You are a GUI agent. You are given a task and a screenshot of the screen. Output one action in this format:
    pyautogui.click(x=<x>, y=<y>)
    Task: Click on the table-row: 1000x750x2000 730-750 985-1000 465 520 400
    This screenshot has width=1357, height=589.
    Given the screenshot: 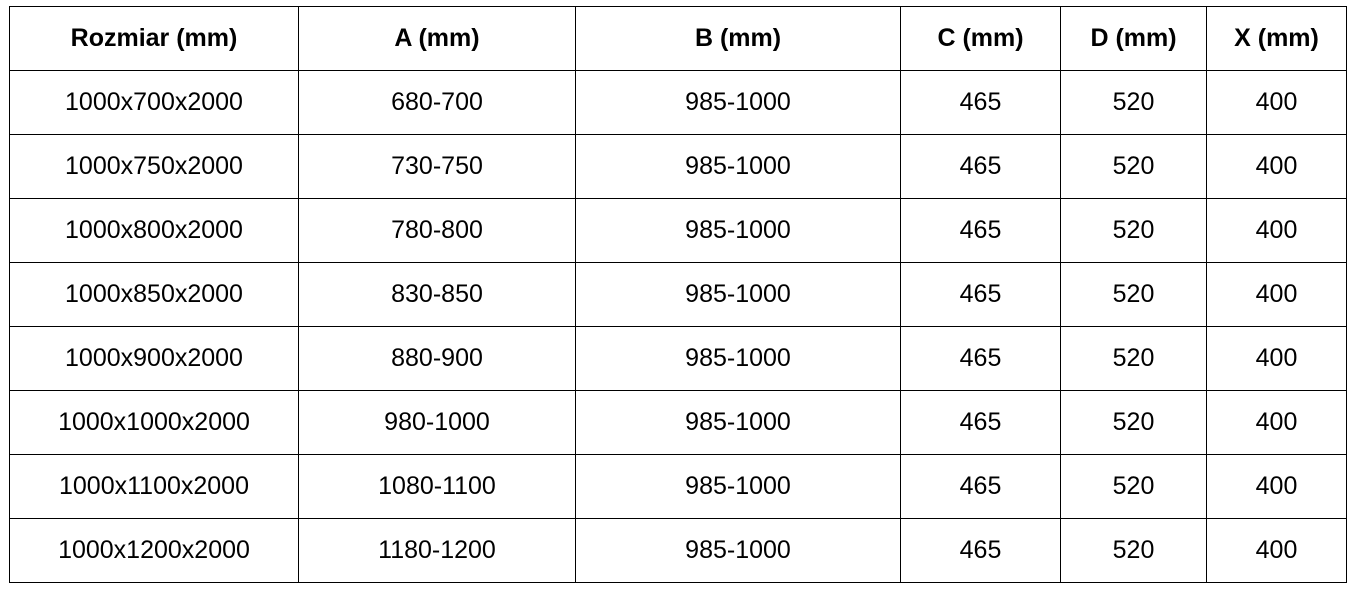 What is the action you would take?
    pyautogui.click(x=678, y=166)
    